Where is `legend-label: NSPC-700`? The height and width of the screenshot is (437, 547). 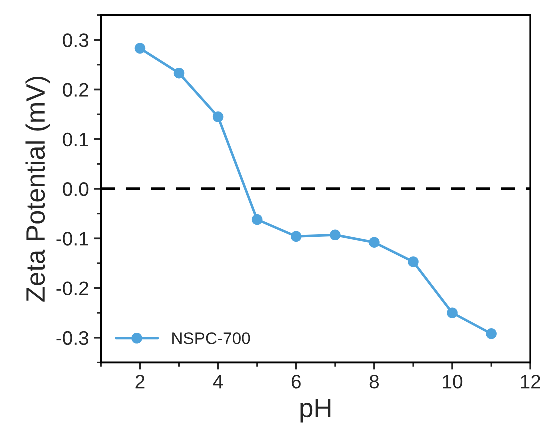 legend-label: NSPC-700 is located at coordinates (211, 338).